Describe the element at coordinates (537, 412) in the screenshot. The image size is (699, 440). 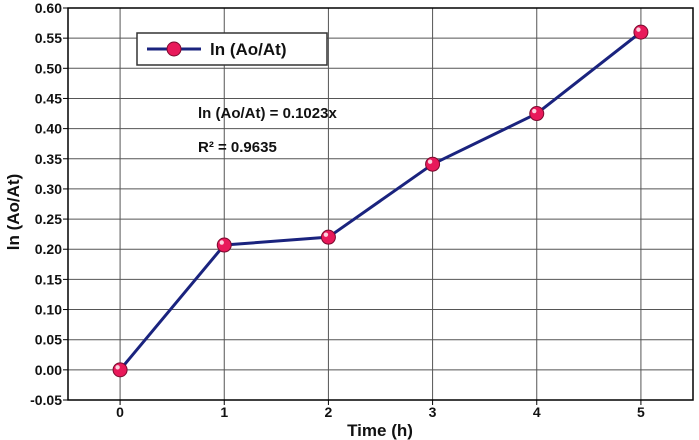
I see `x-tick-label: 4` at that location.